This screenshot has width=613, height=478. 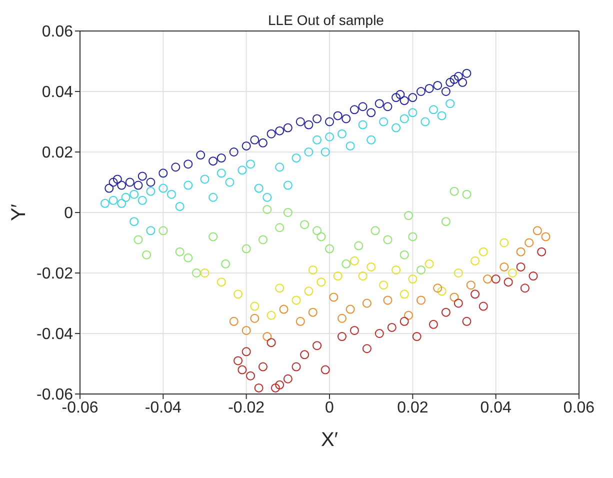 I want to click on chart-title: LLE Out of sample, so click(x=326, y=20).